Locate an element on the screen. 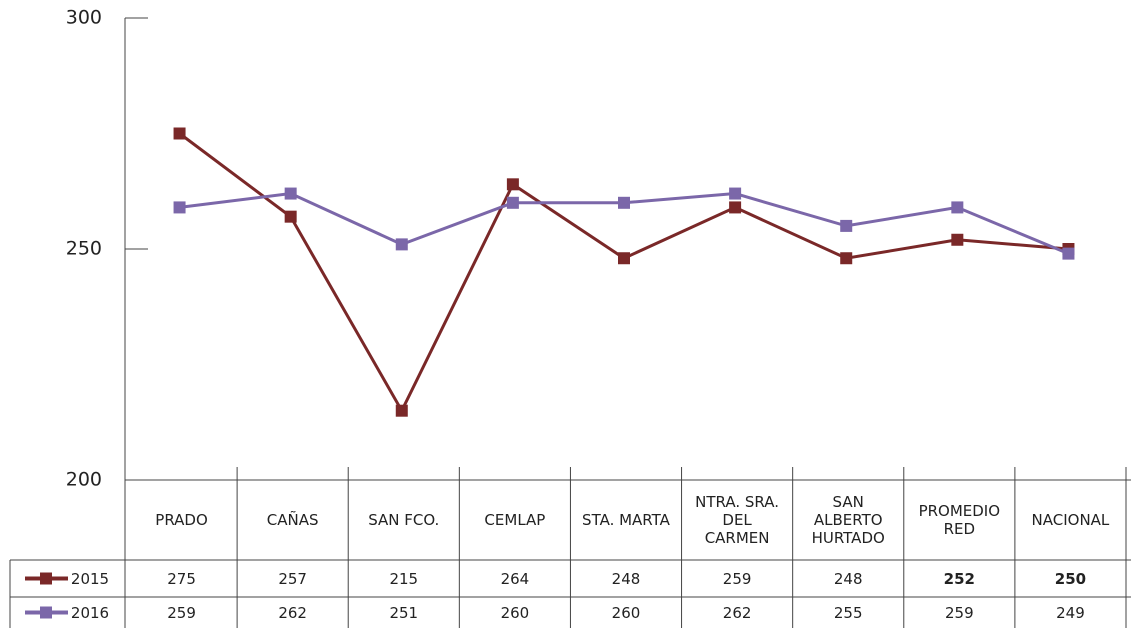 This screenshot has width=1131, height=628. table-value-text: 215 is located at coordinates (404, 578).